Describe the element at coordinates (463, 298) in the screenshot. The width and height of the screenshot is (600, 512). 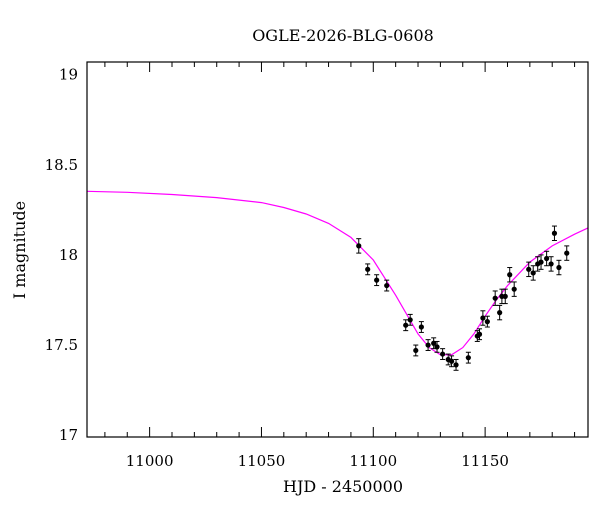
I see `data-points` at that location.